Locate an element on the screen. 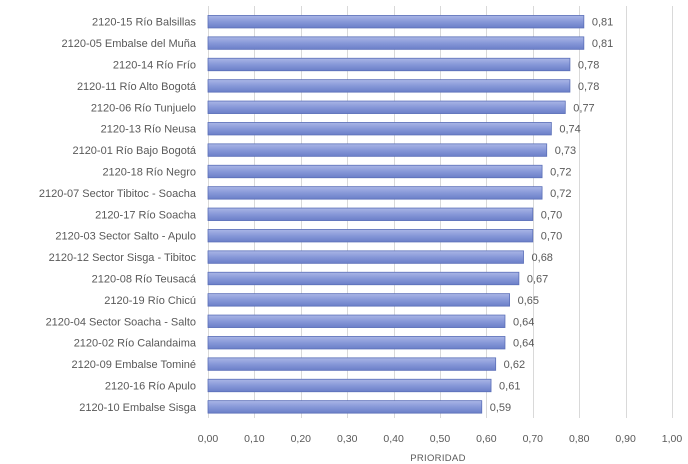 This screenshot has height=464, width=688. x-tick-label: 0,60 is located at coordinates (486, 439).